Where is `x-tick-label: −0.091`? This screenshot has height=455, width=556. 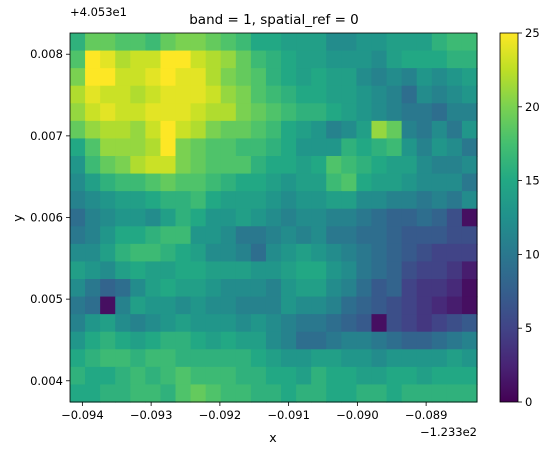 x-tick-label: −0.091 is located at coordinates (288, 415).